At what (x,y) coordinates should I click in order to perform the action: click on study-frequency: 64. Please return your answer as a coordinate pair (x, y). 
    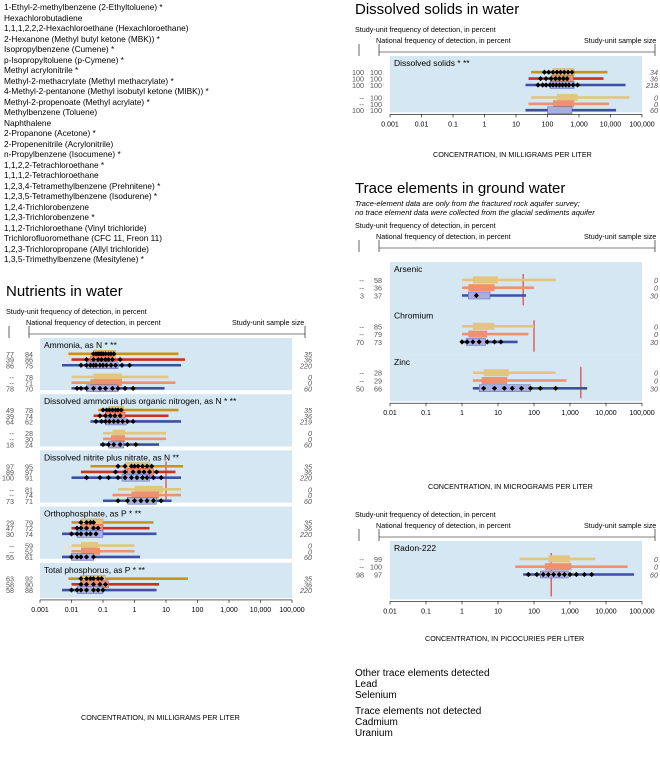
    Looking at the image, I should click on (10, 421).